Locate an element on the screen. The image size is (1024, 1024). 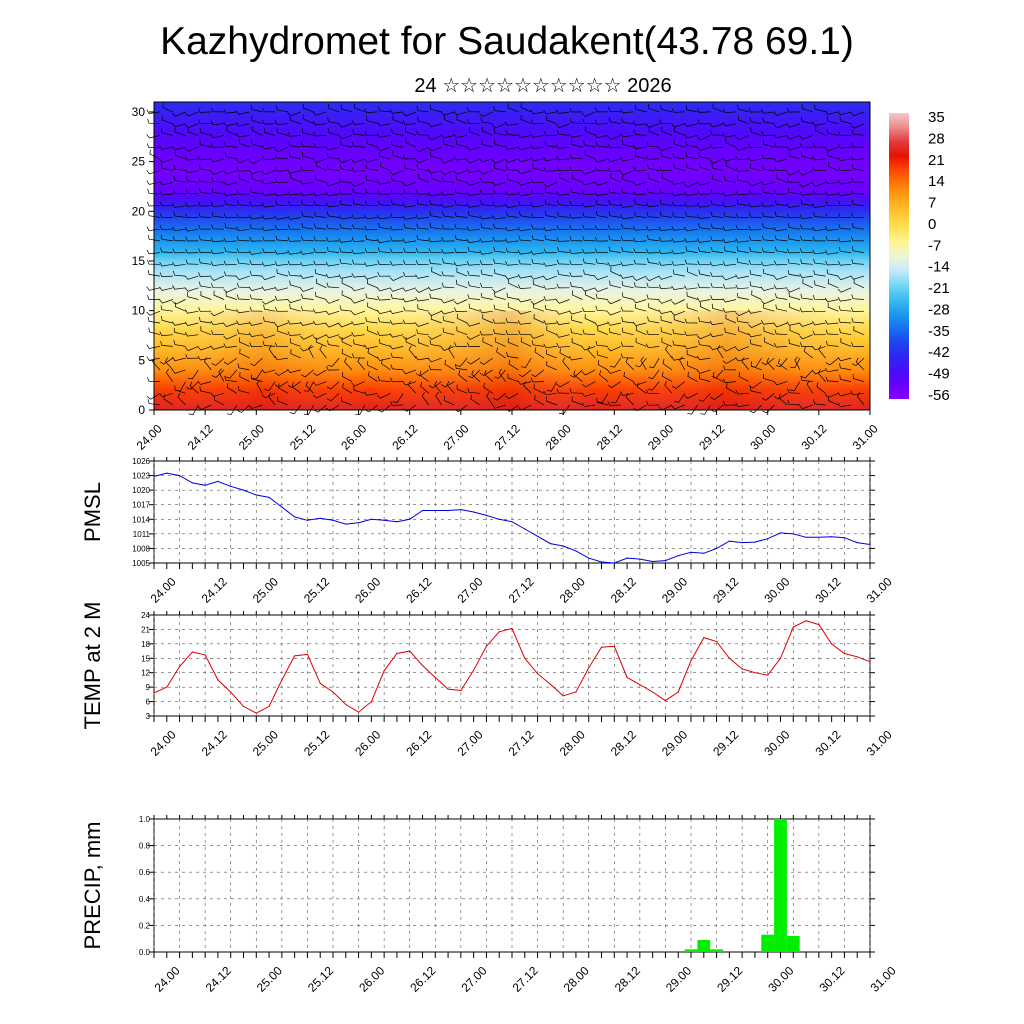
cs-xtick-label: 26.12 is located at coordinates (404, 436).